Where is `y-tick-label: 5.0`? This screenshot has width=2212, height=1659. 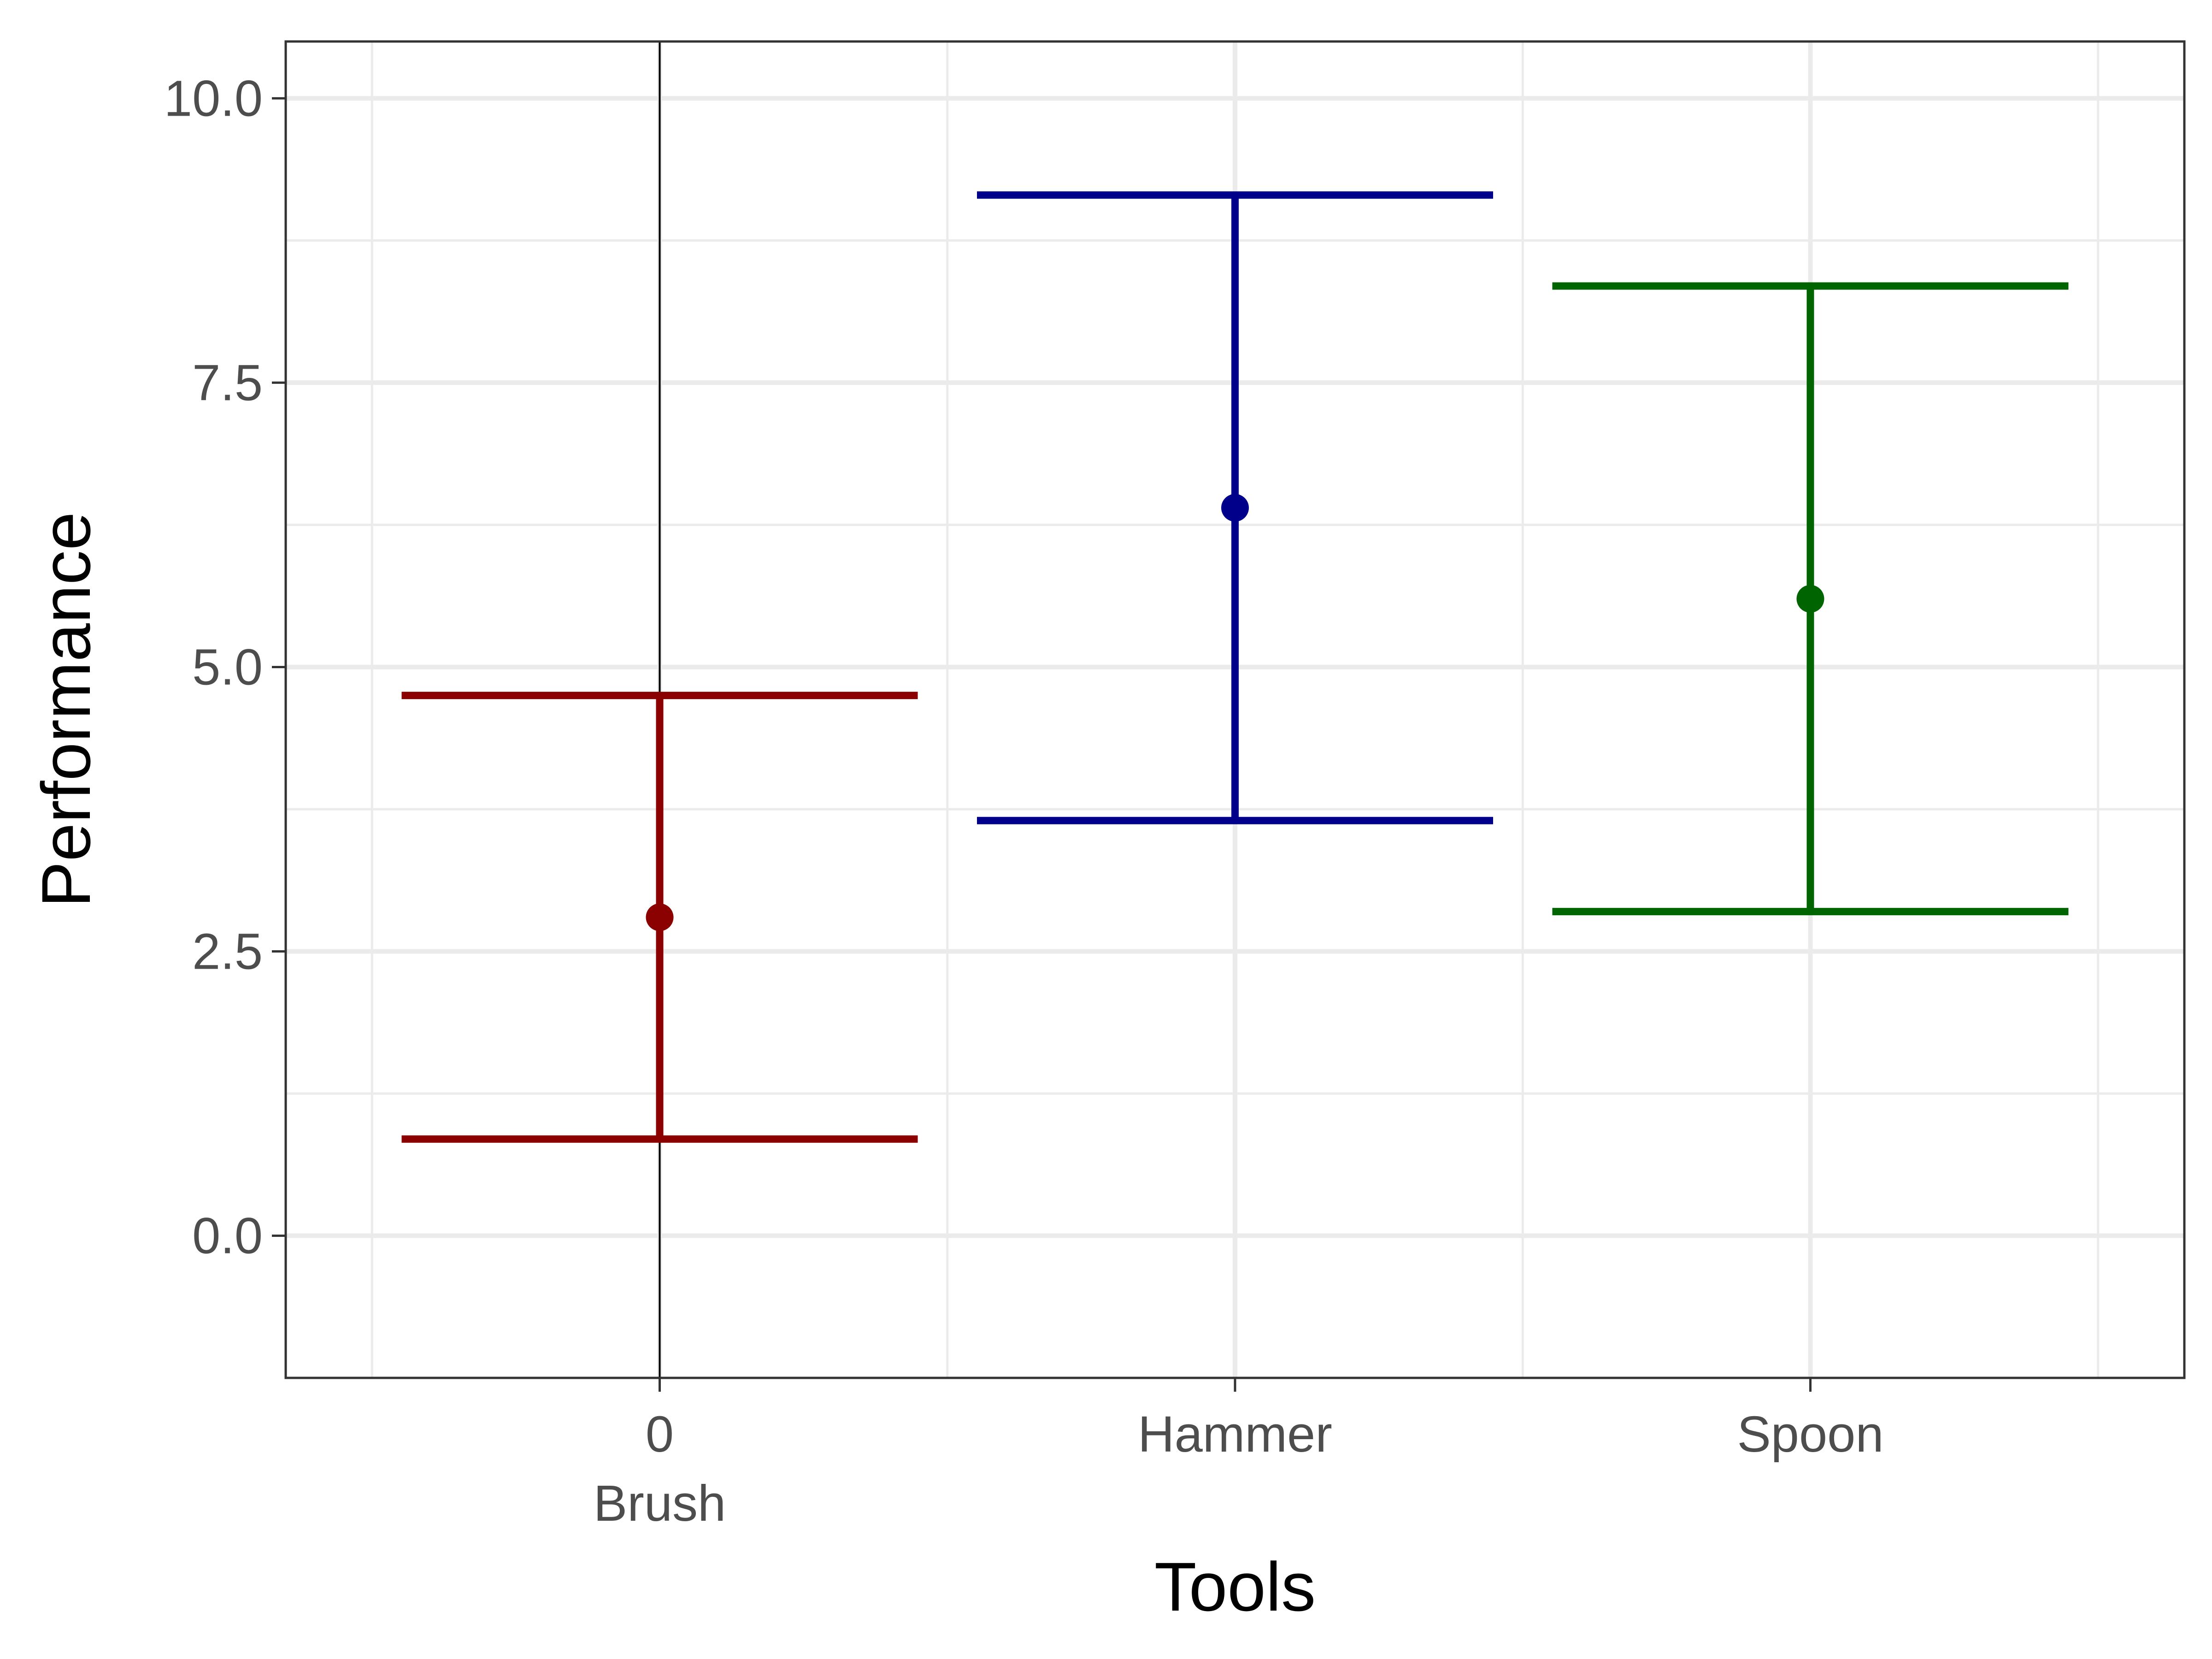
y-tick-label: 5.0 is located at coordinates (227, 667).